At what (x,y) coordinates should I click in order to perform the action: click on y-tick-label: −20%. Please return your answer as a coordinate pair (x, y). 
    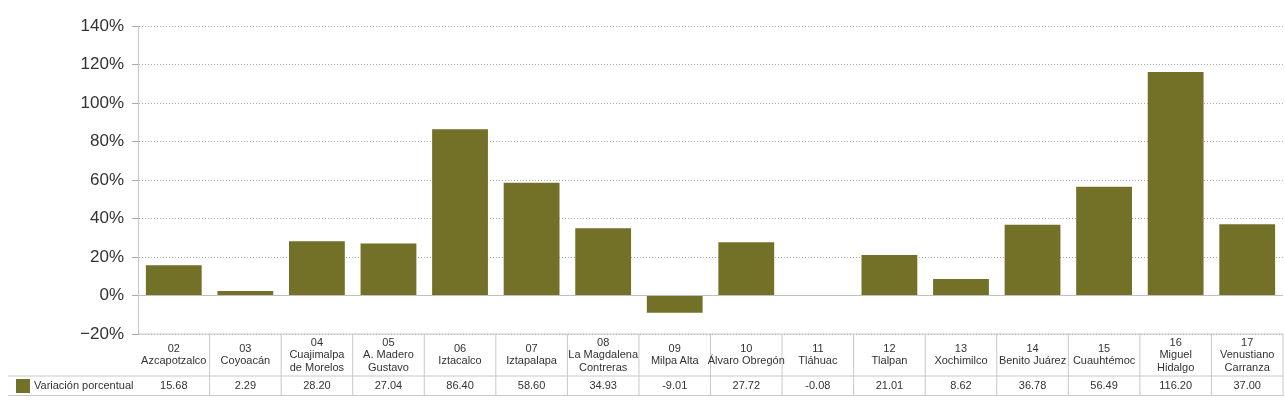
    Looking at the image, I should click on (102, 333).